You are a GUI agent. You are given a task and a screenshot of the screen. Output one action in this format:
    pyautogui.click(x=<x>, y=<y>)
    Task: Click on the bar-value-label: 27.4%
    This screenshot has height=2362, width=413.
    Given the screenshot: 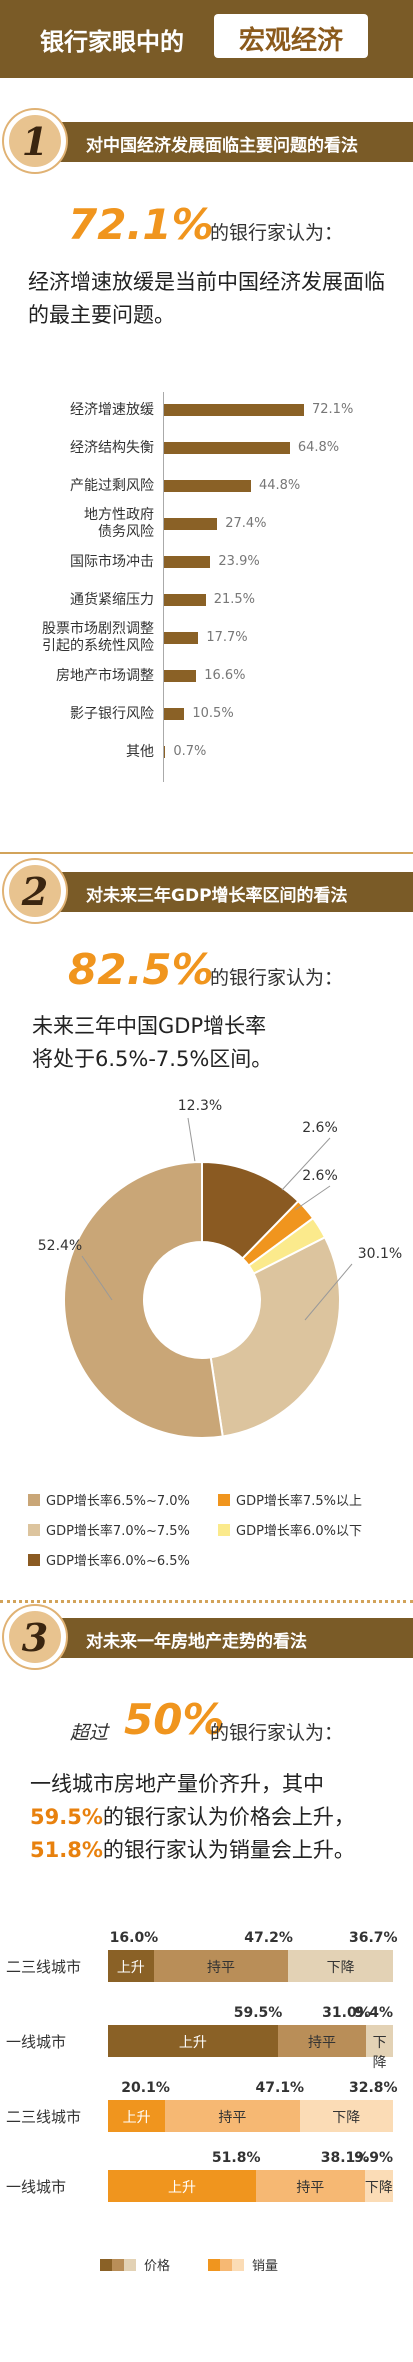 What is the action you would take?
    pyautogui.click(x=246, y=523)
    